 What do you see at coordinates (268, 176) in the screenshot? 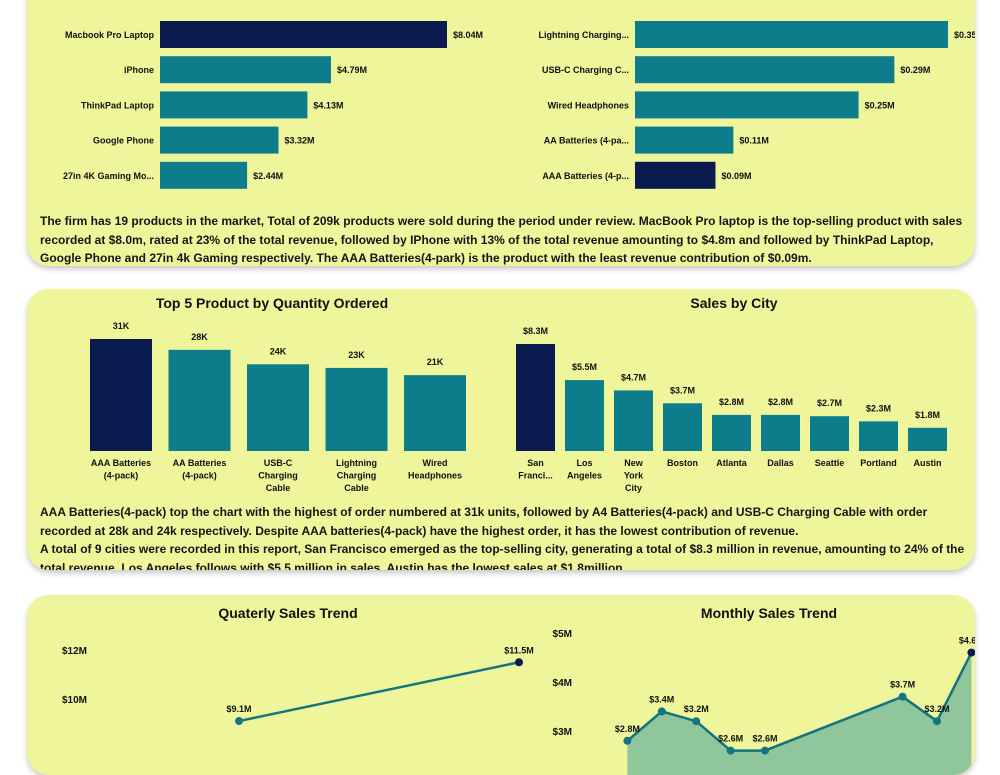
I see `data-label: $2.44M` at bounding box center [268, 176].